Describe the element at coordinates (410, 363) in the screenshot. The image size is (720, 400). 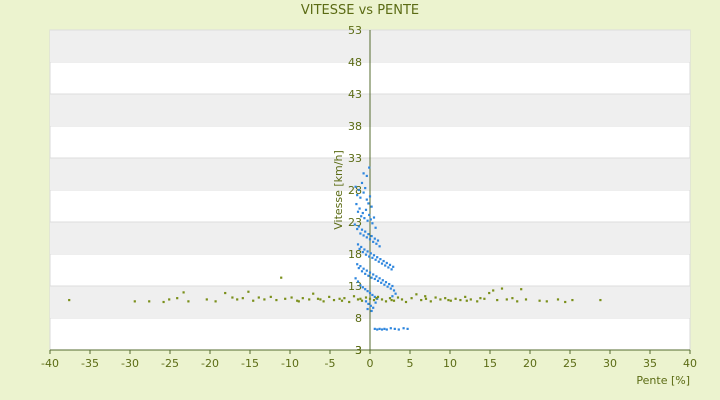
I see `x-tick-label: 5` at that location.